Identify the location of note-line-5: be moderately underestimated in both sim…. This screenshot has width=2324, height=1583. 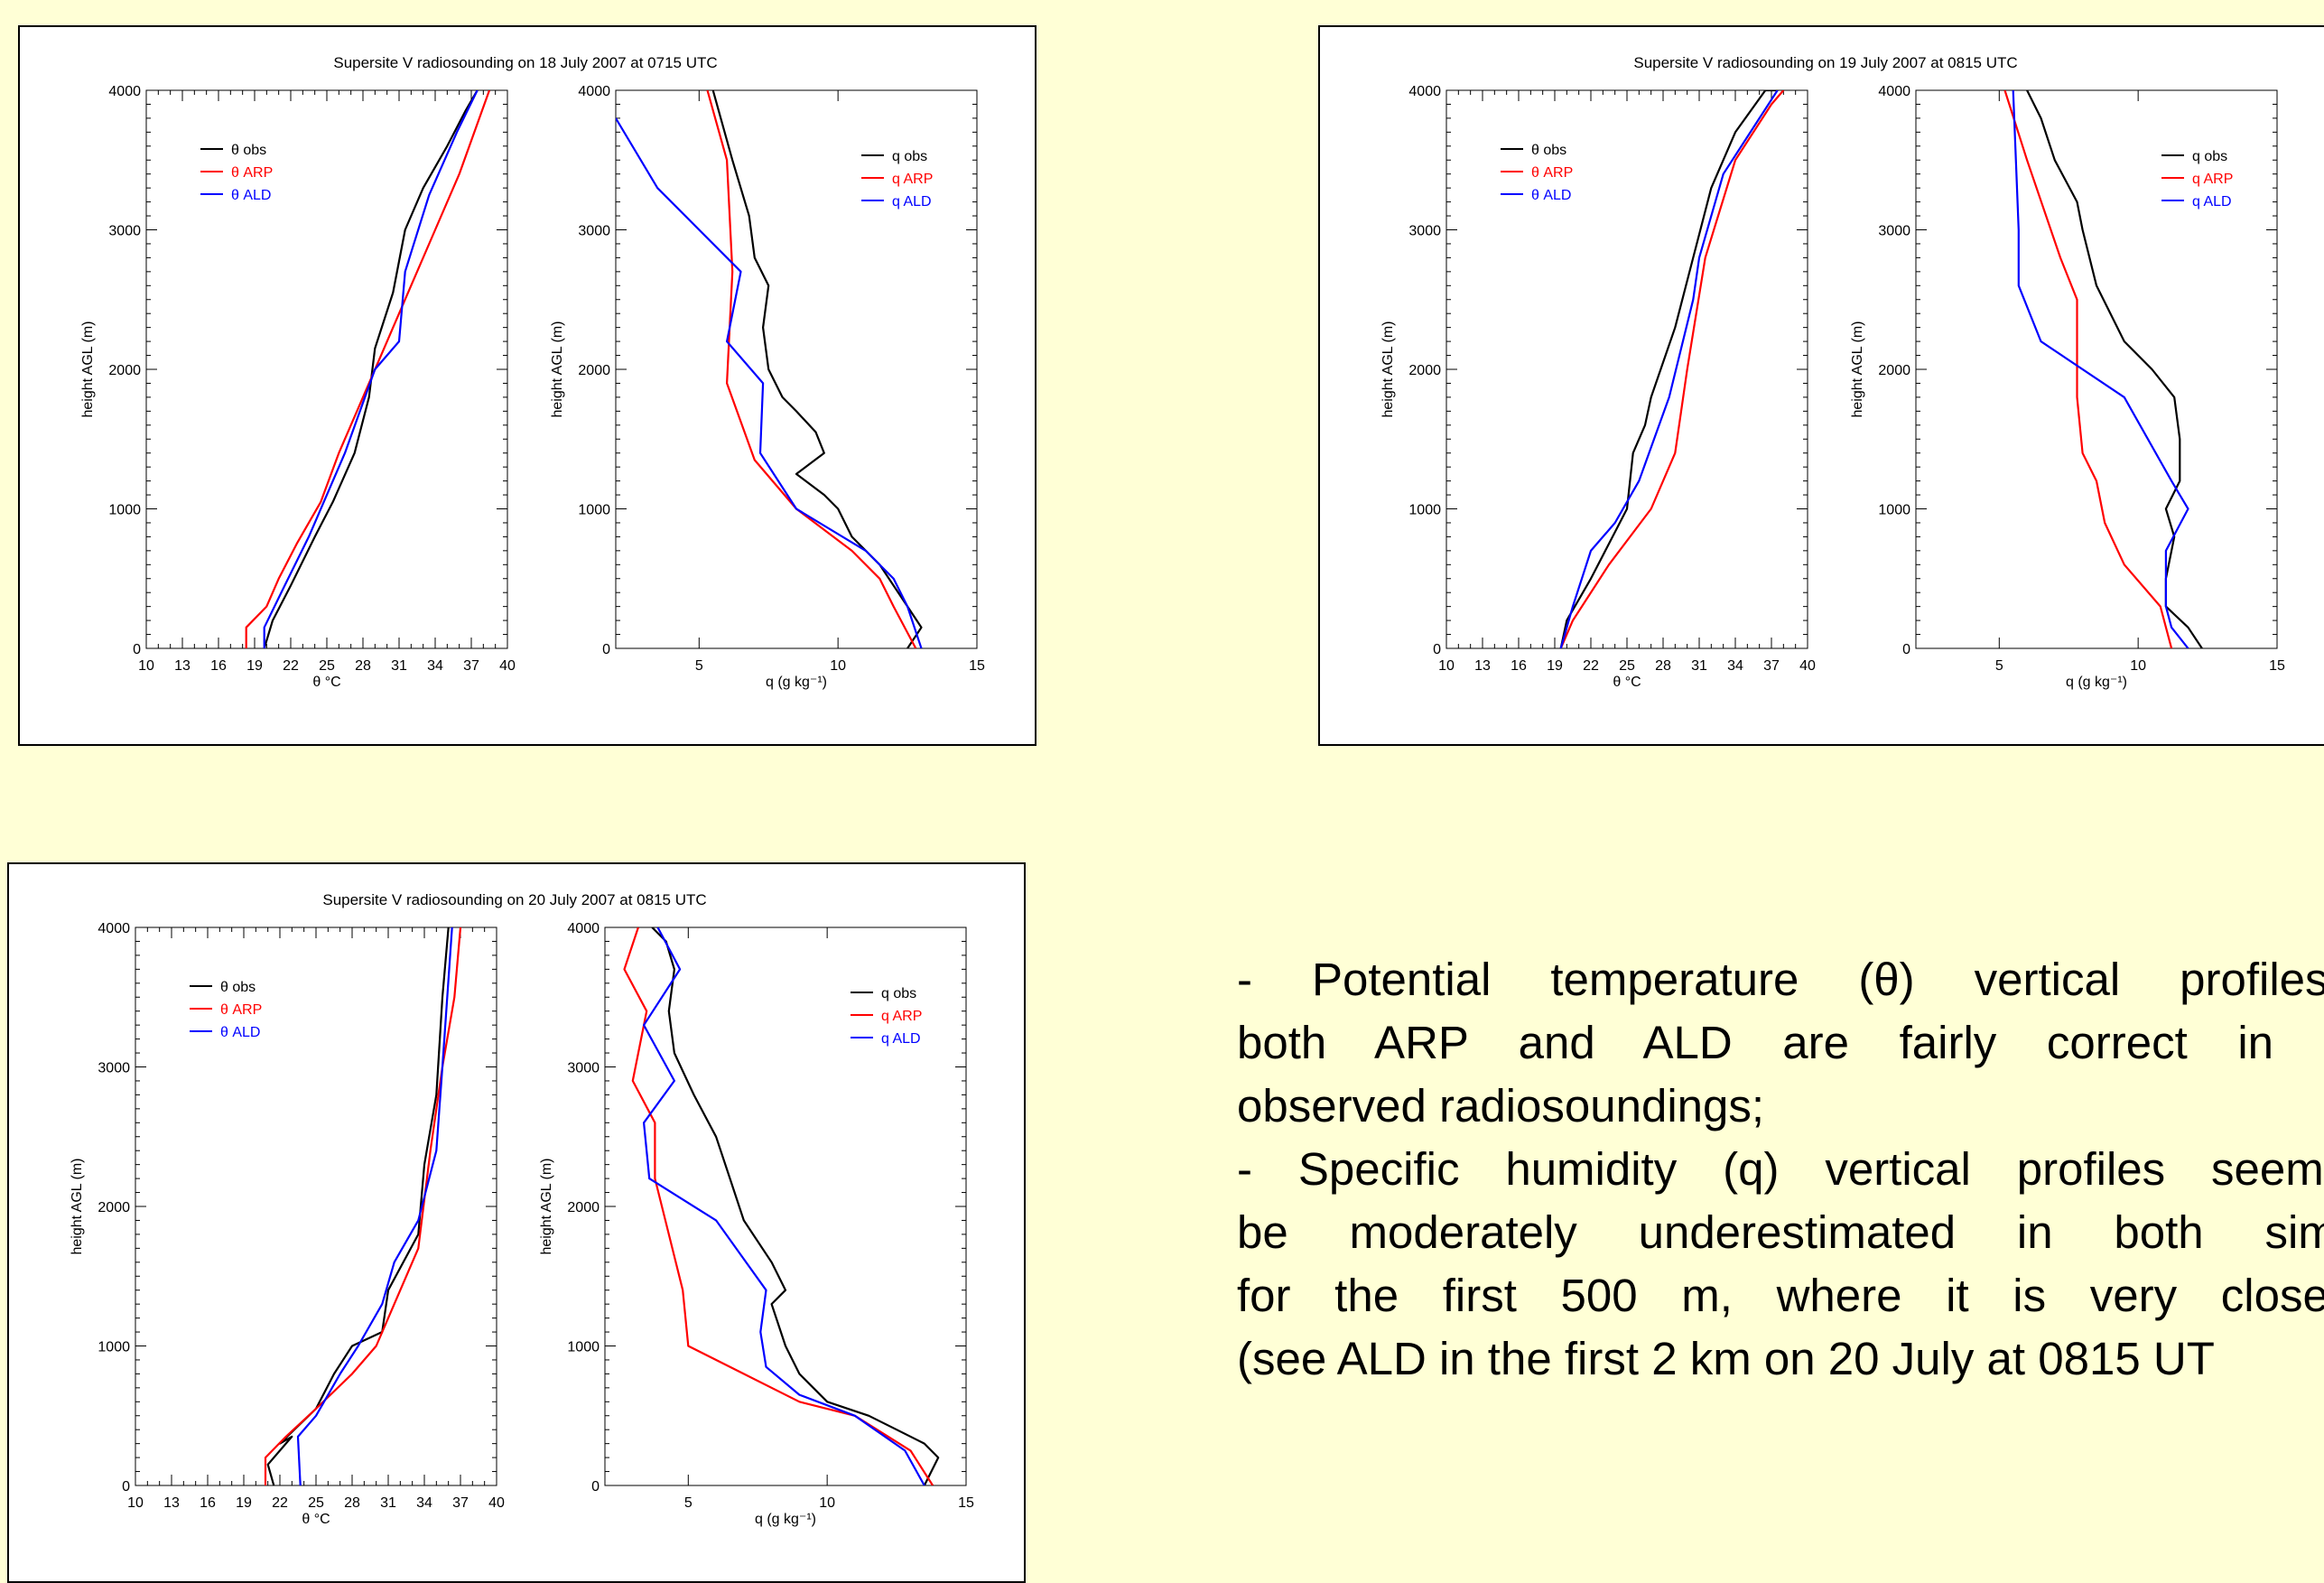
(1781, 1232).